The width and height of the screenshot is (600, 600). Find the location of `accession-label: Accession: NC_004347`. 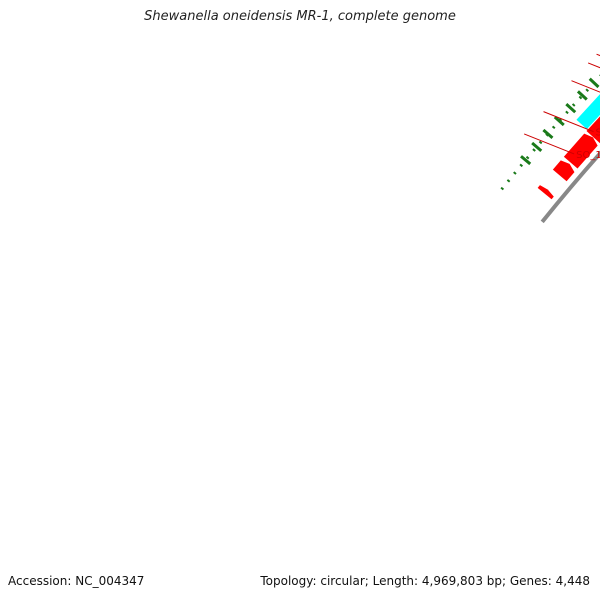

accession-label: Accession: NC_004347 is located at coordinates (76, 581).